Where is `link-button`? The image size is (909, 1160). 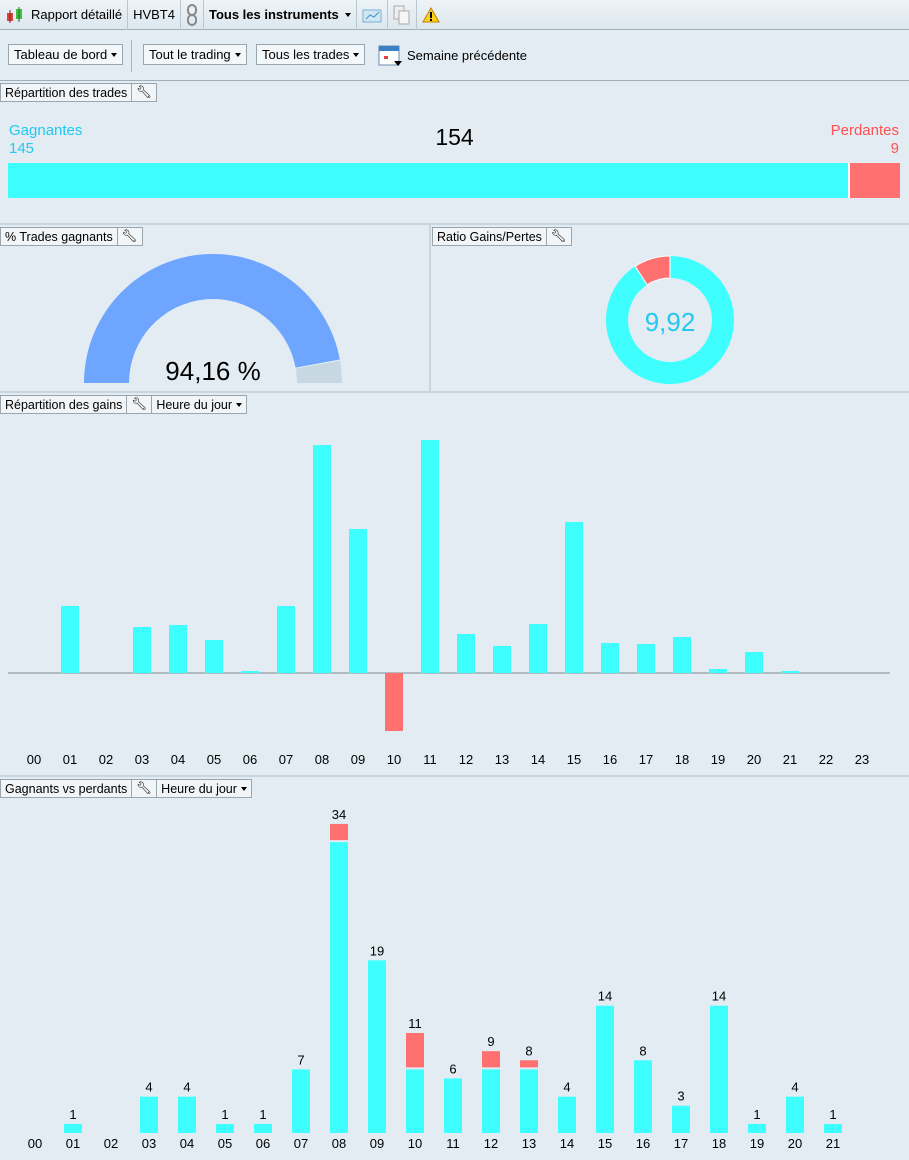 link-button is located at coordinates (192, 15).